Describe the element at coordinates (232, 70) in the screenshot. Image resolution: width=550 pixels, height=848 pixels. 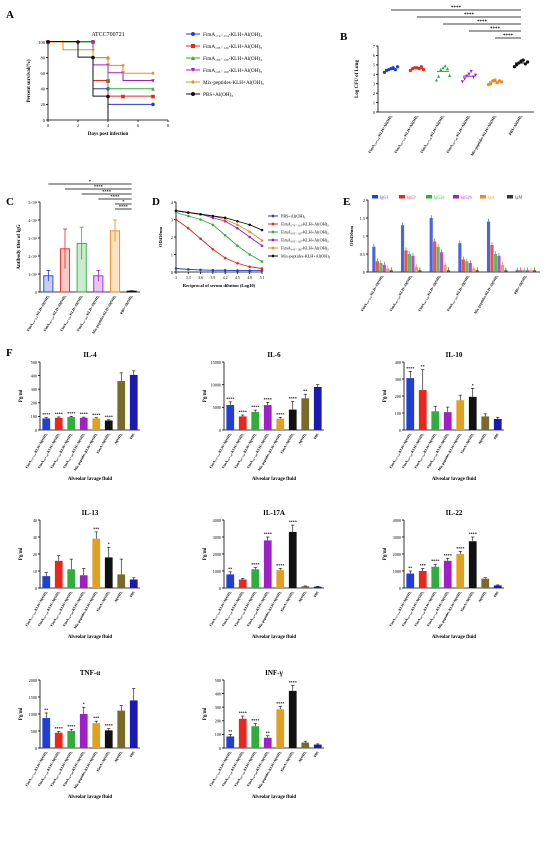
I see `legend-label: FimA₁₄₅₋₁₆₀-KLH+Al(OH)₃` at that location.